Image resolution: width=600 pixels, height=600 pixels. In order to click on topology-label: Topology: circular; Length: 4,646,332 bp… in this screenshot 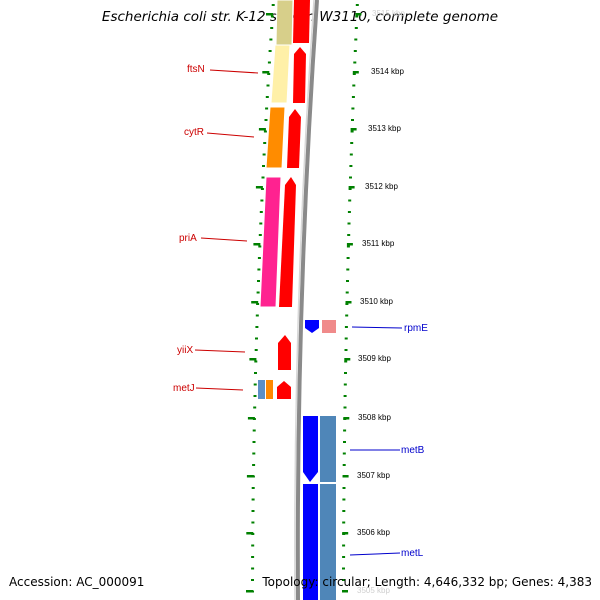, I will do `click(427, 582)`.